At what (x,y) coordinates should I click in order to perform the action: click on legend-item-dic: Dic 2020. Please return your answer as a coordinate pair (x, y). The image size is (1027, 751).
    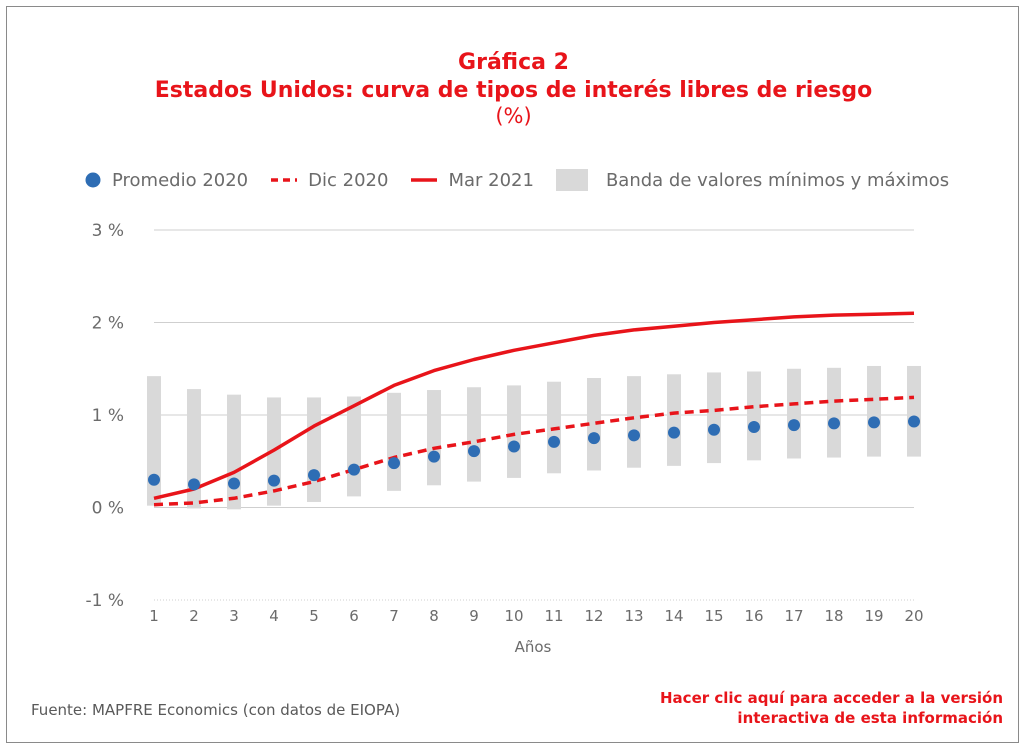
    Looking at the image, I should click on (329, 180).